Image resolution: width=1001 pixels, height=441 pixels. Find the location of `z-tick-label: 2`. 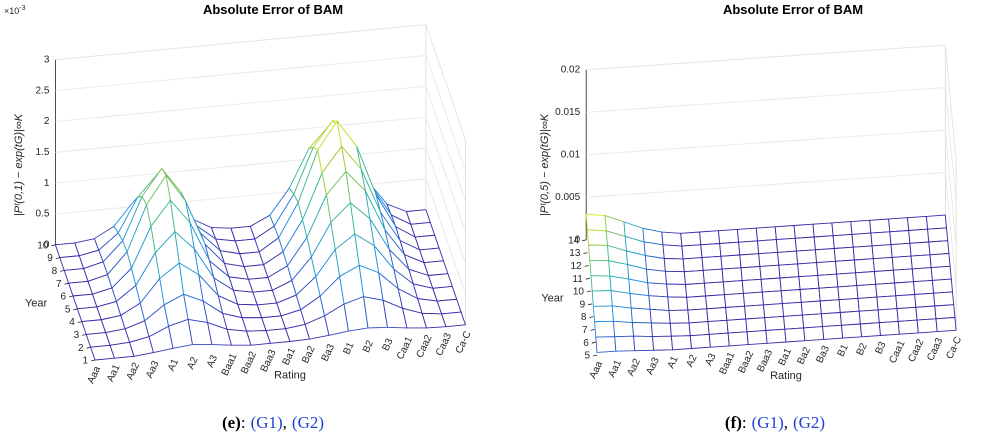

z-tick-label: 2 is located at coordinates (47, 121).